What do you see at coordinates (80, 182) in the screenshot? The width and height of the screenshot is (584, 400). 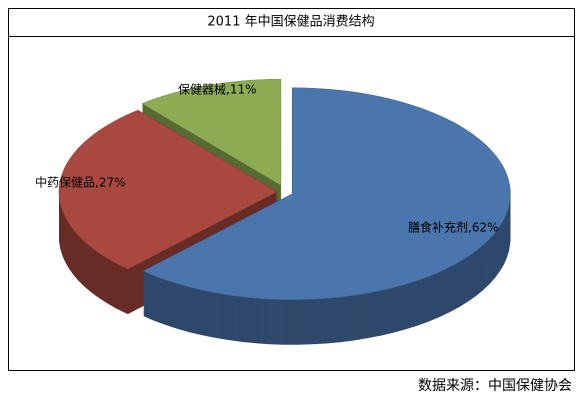 I see `data-label: 中药保健品,27%` at bounding box center [80, 182].